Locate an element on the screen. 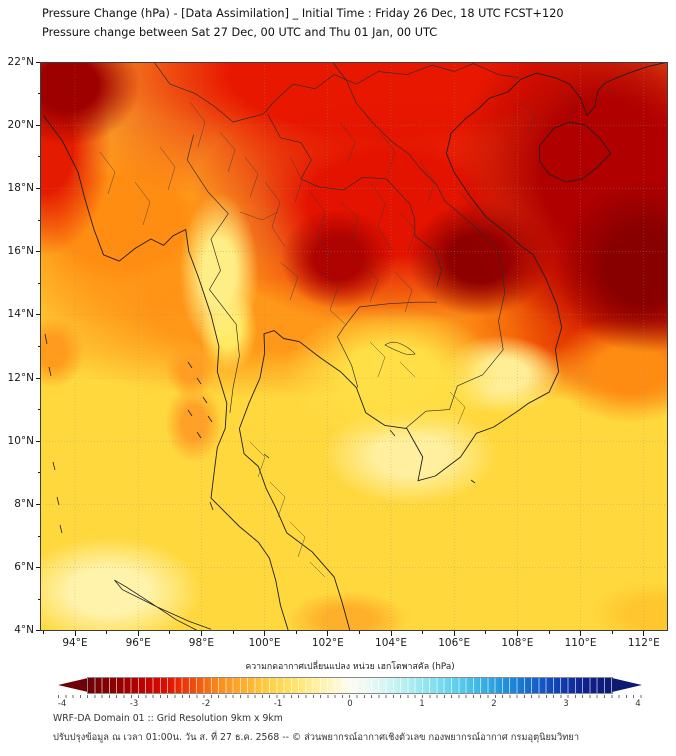  border-china-north is located at coordinates (336, 92).